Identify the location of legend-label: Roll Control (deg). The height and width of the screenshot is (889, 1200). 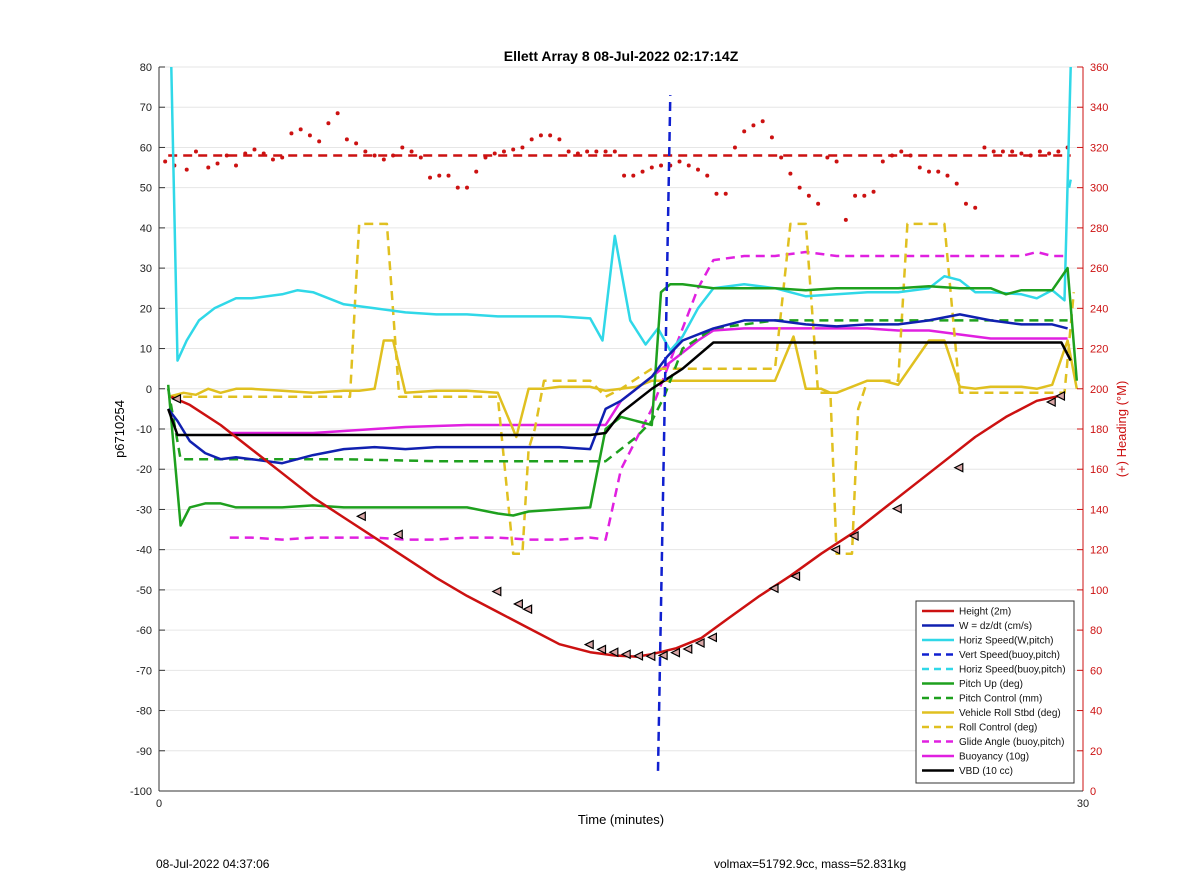
(998, 728).